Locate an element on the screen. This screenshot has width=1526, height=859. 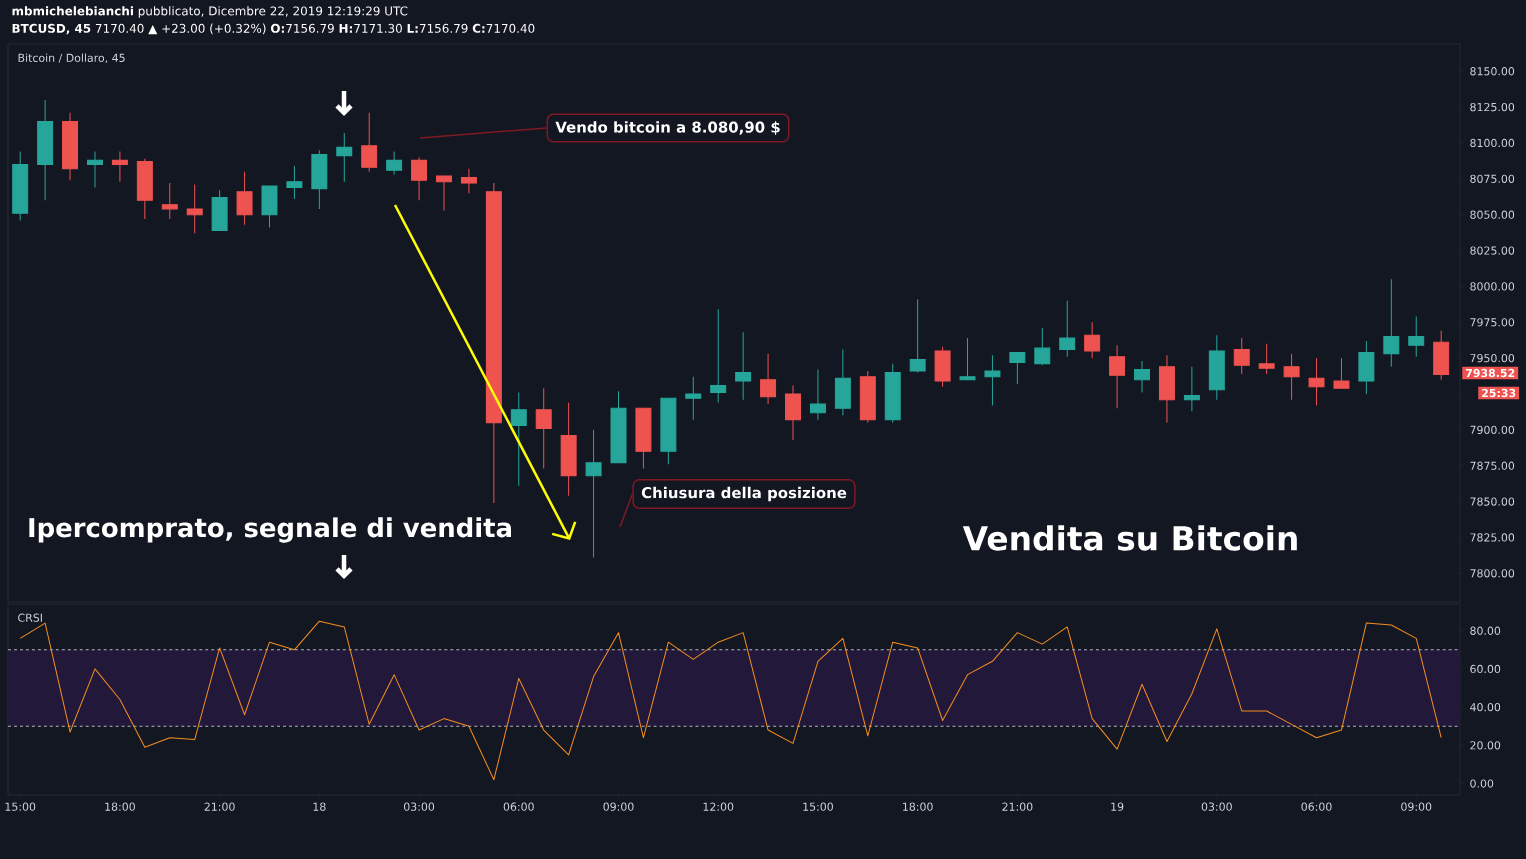
text: mbmichelebianchi pubblicato, Dicembre 22, 2019 12:19:29 UTC is located at coordinates (210, 12).